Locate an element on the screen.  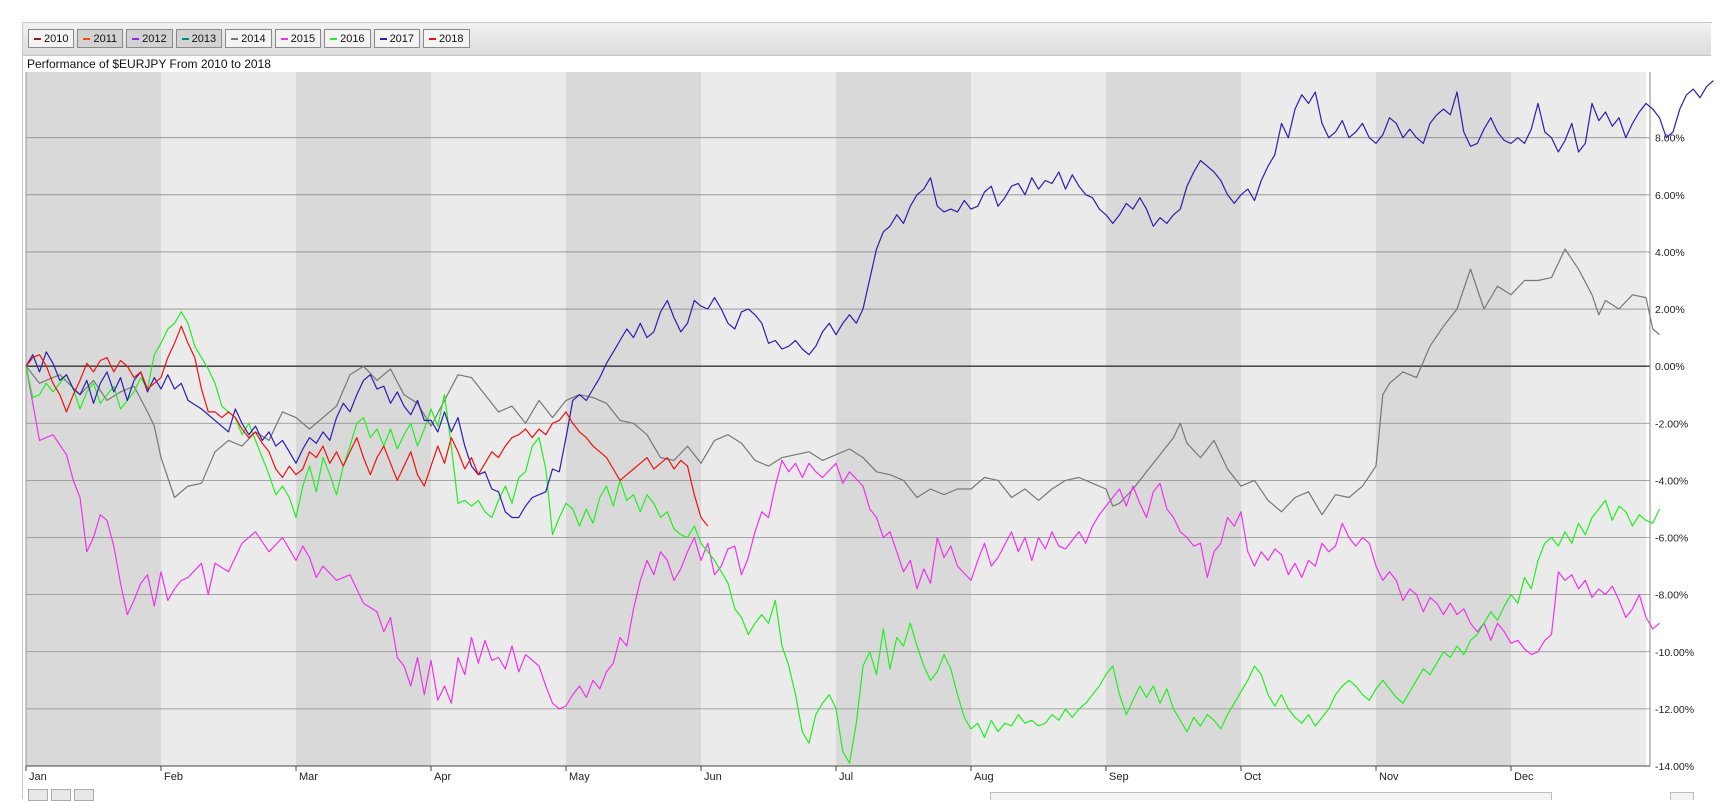
series-line-2018 is located at coordinates (367, 426).